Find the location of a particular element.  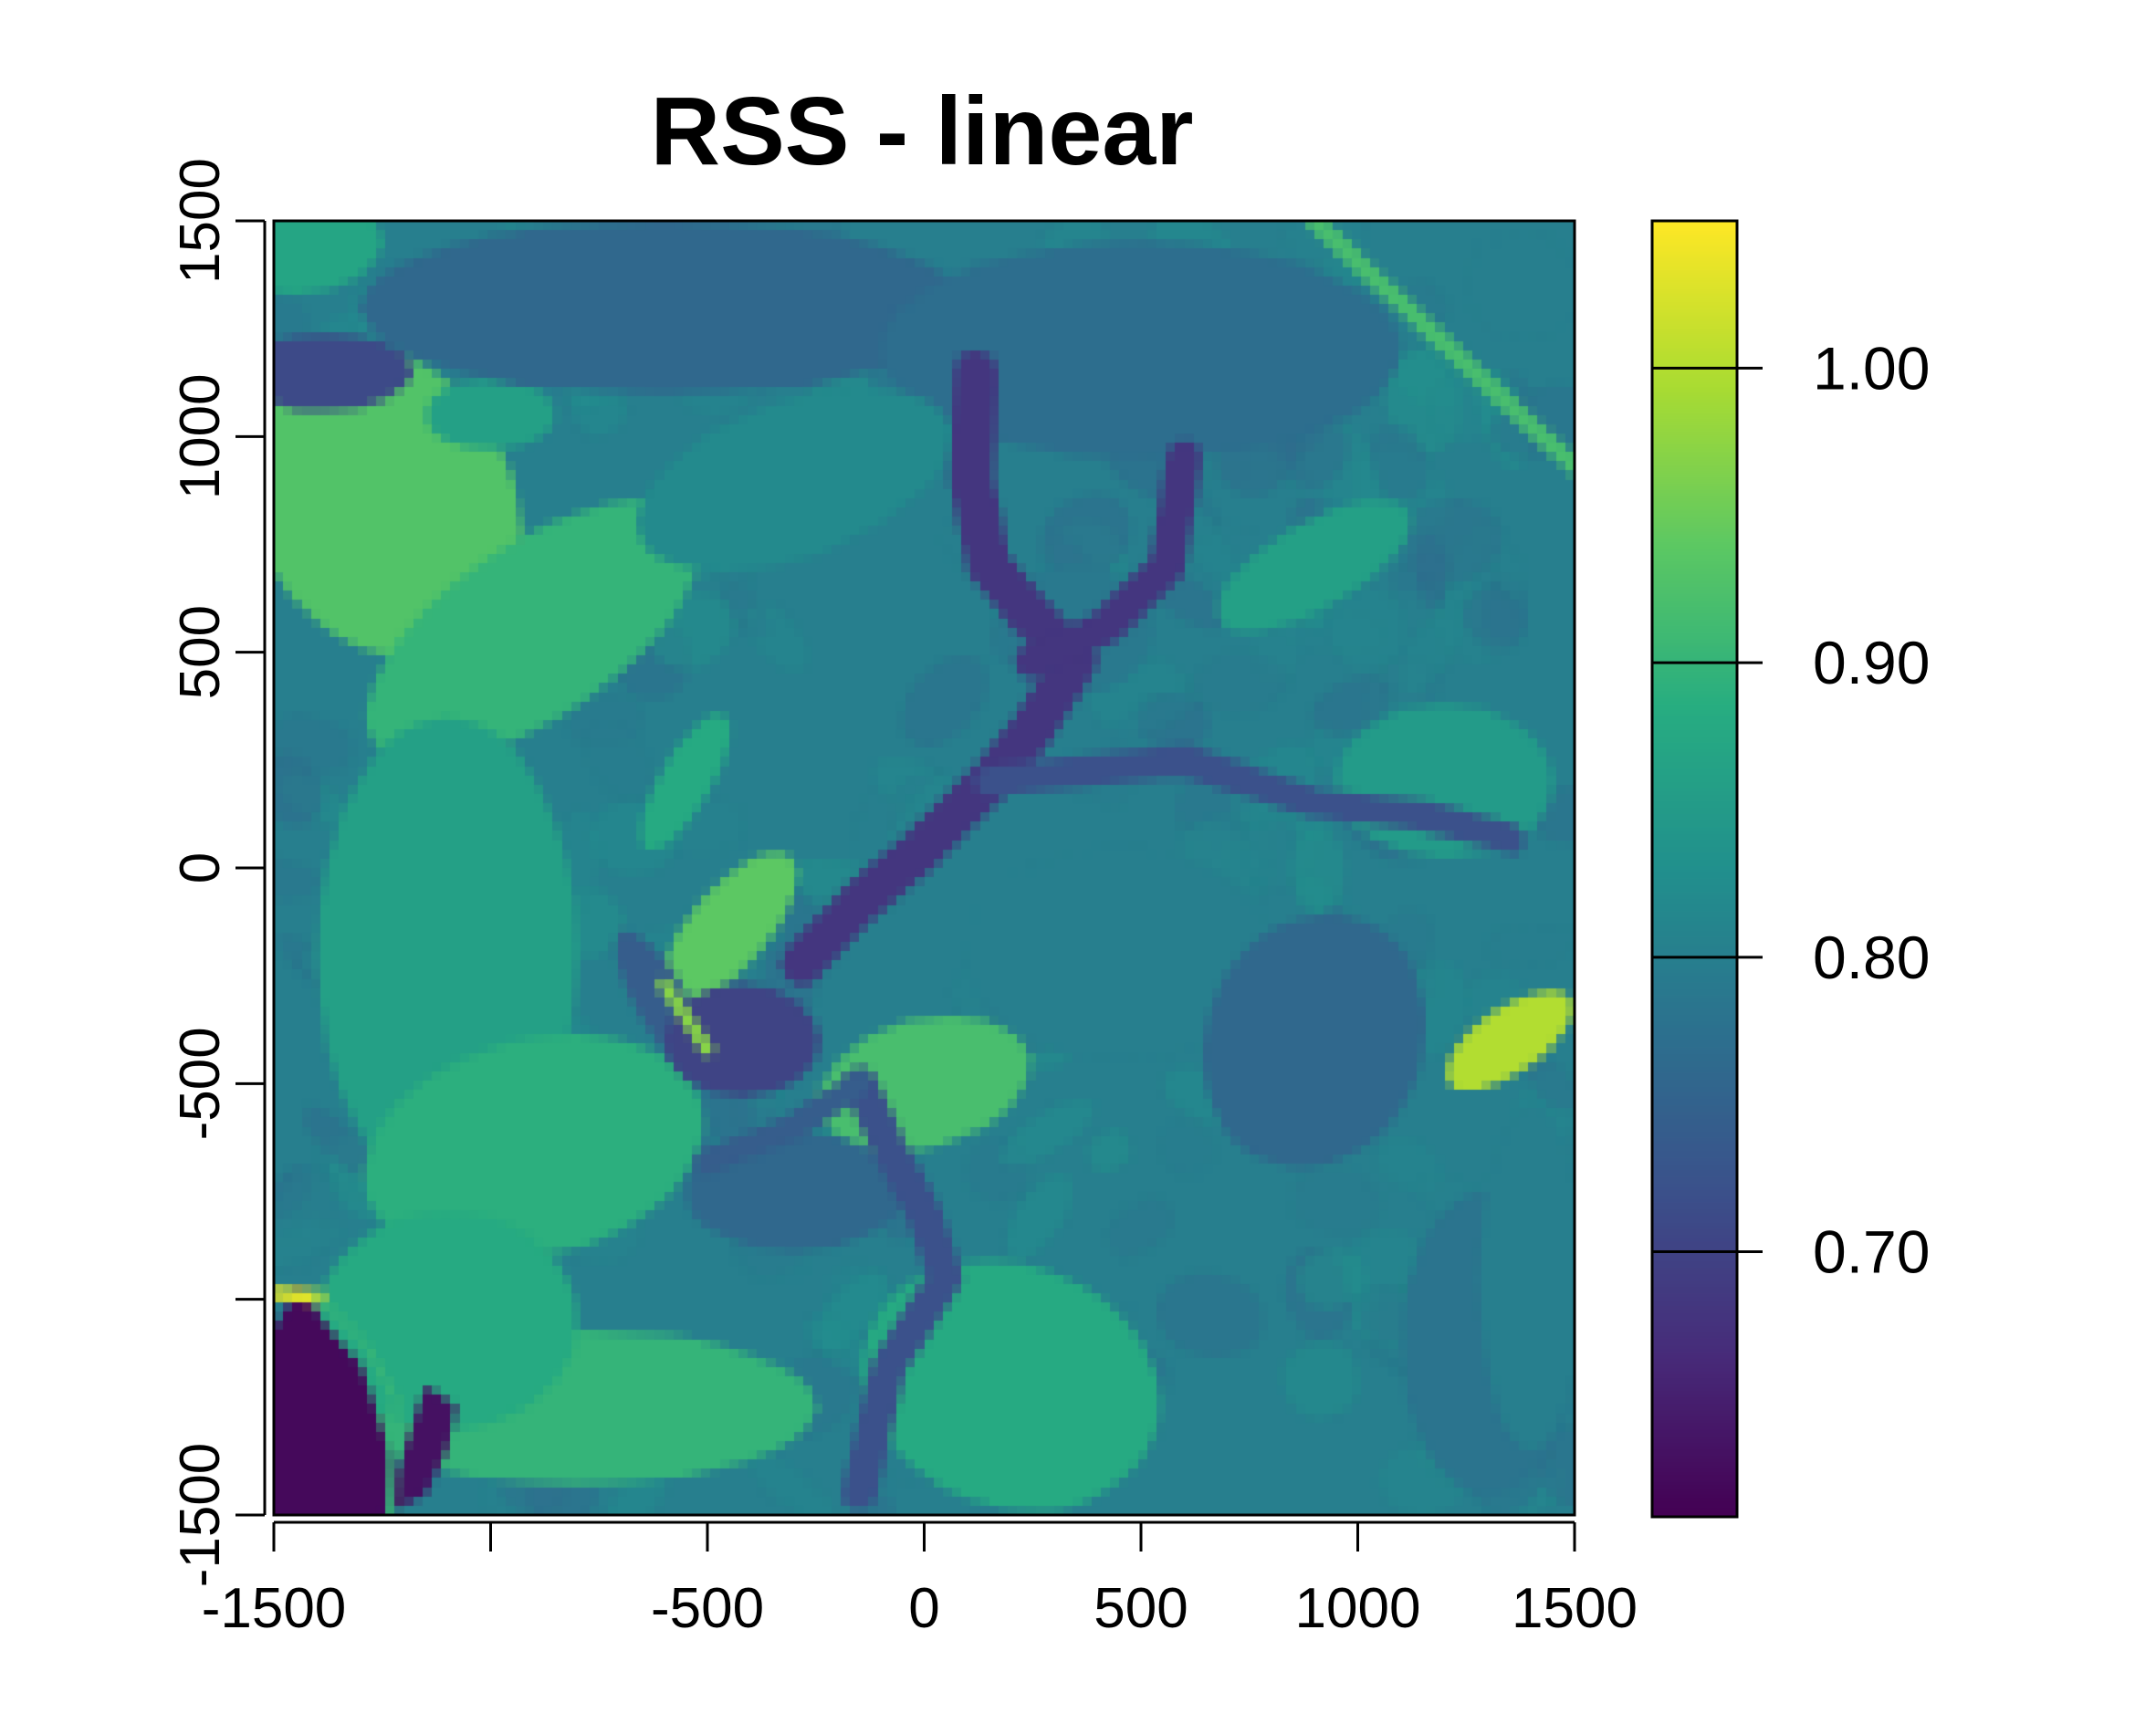

colorbar-ticks: 0.70 0.80 0.90 1.00 is located at coordinates (1791, 810).